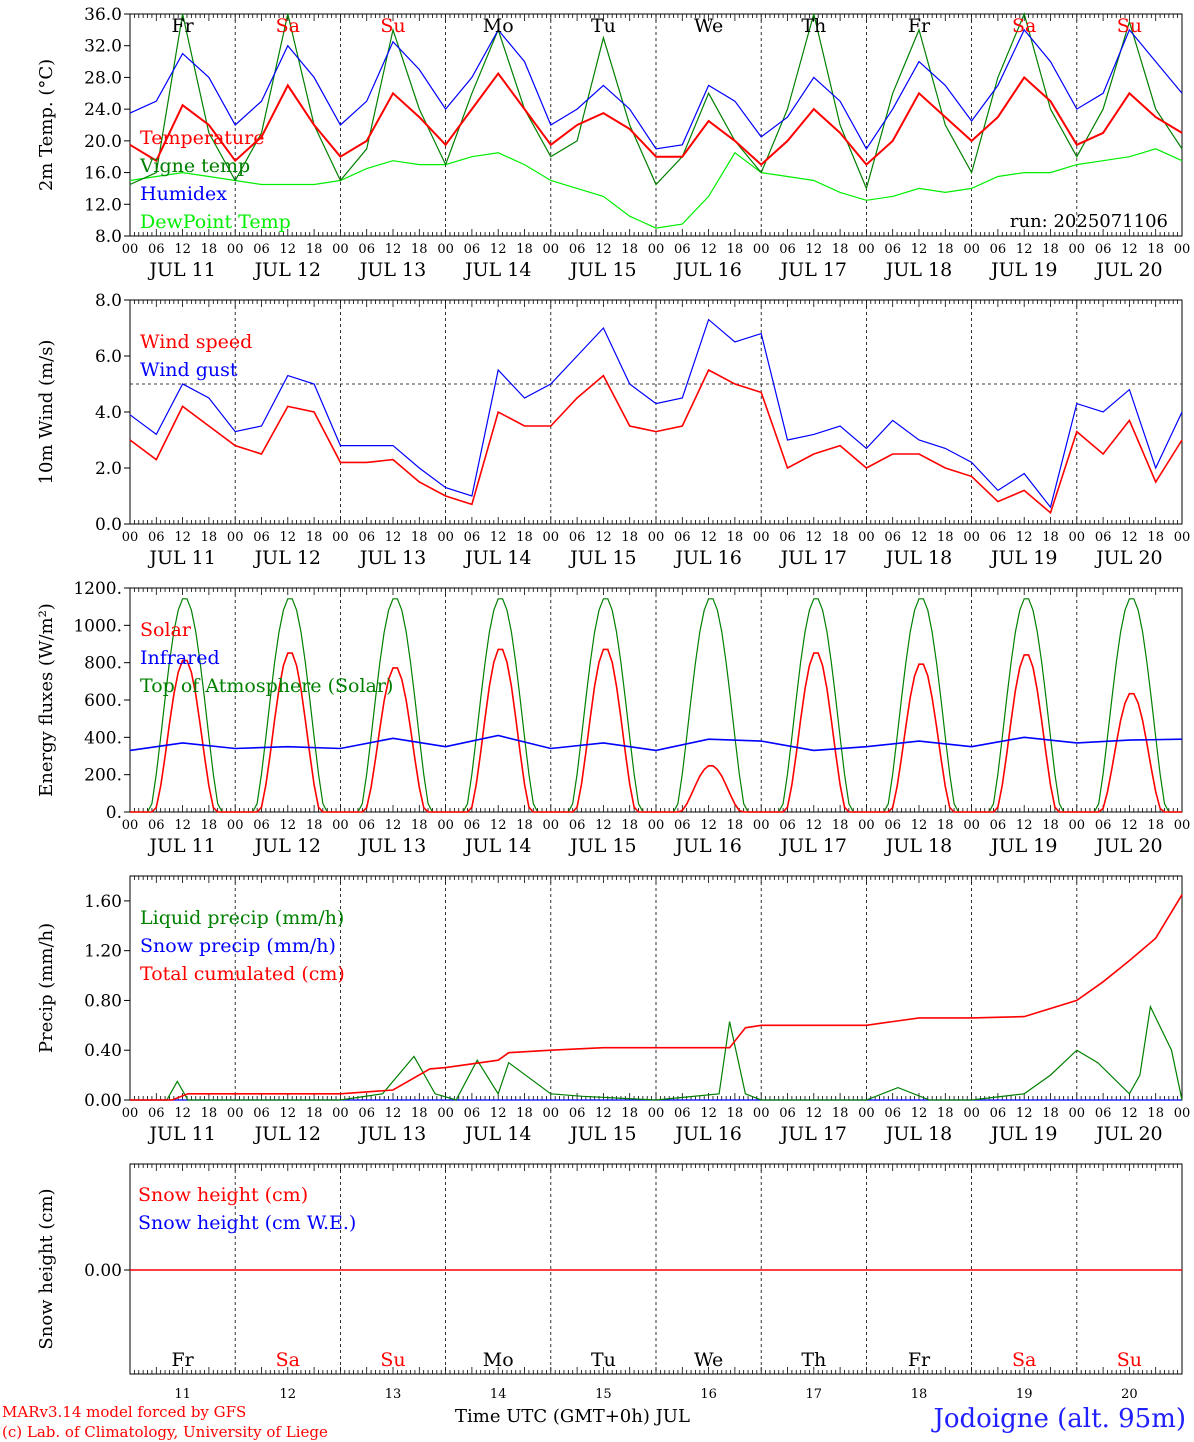  I want to click on infrared-line, so click(656, 743).